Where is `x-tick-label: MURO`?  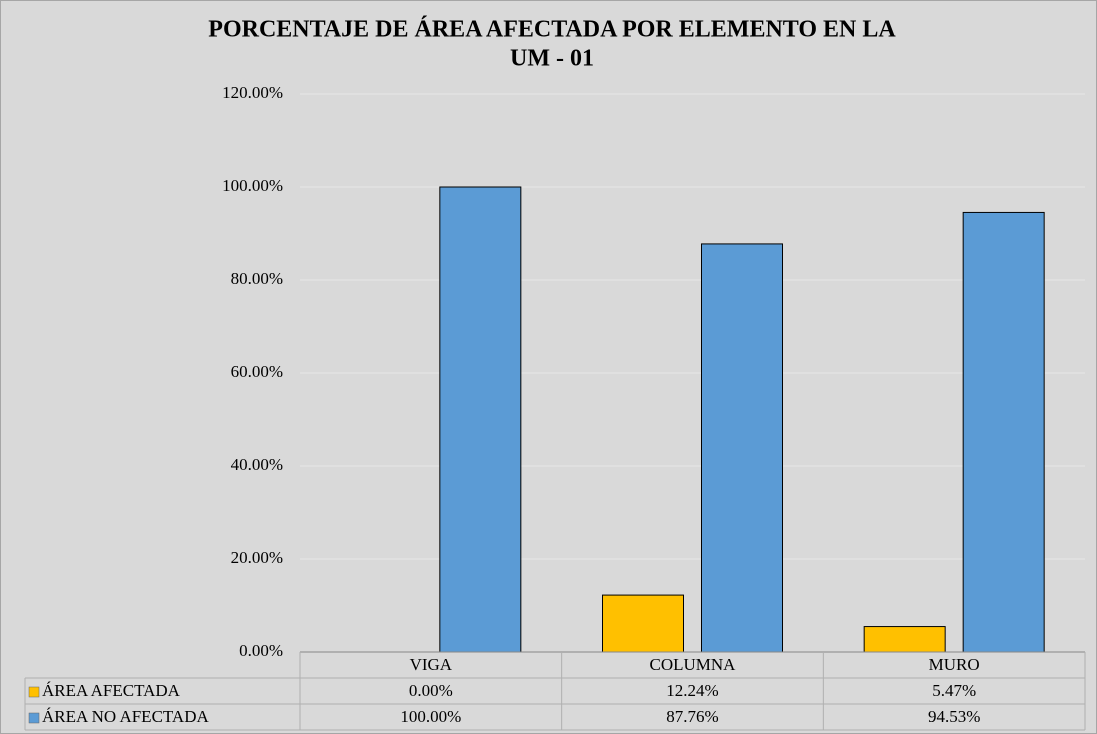 x-tick-label: MURO is located at coordinates (954, 664).